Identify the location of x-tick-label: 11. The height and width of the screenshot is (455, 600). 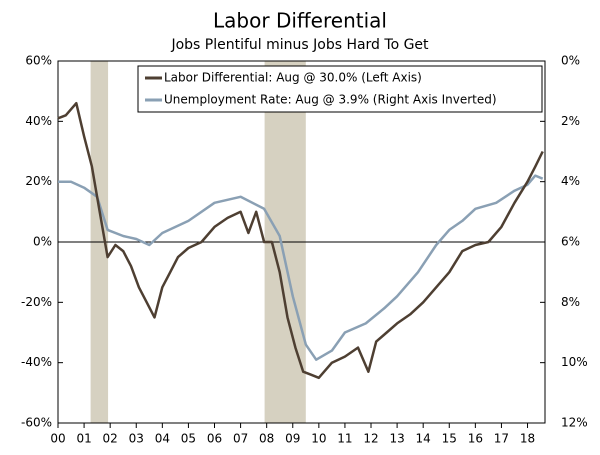
(344, 439).